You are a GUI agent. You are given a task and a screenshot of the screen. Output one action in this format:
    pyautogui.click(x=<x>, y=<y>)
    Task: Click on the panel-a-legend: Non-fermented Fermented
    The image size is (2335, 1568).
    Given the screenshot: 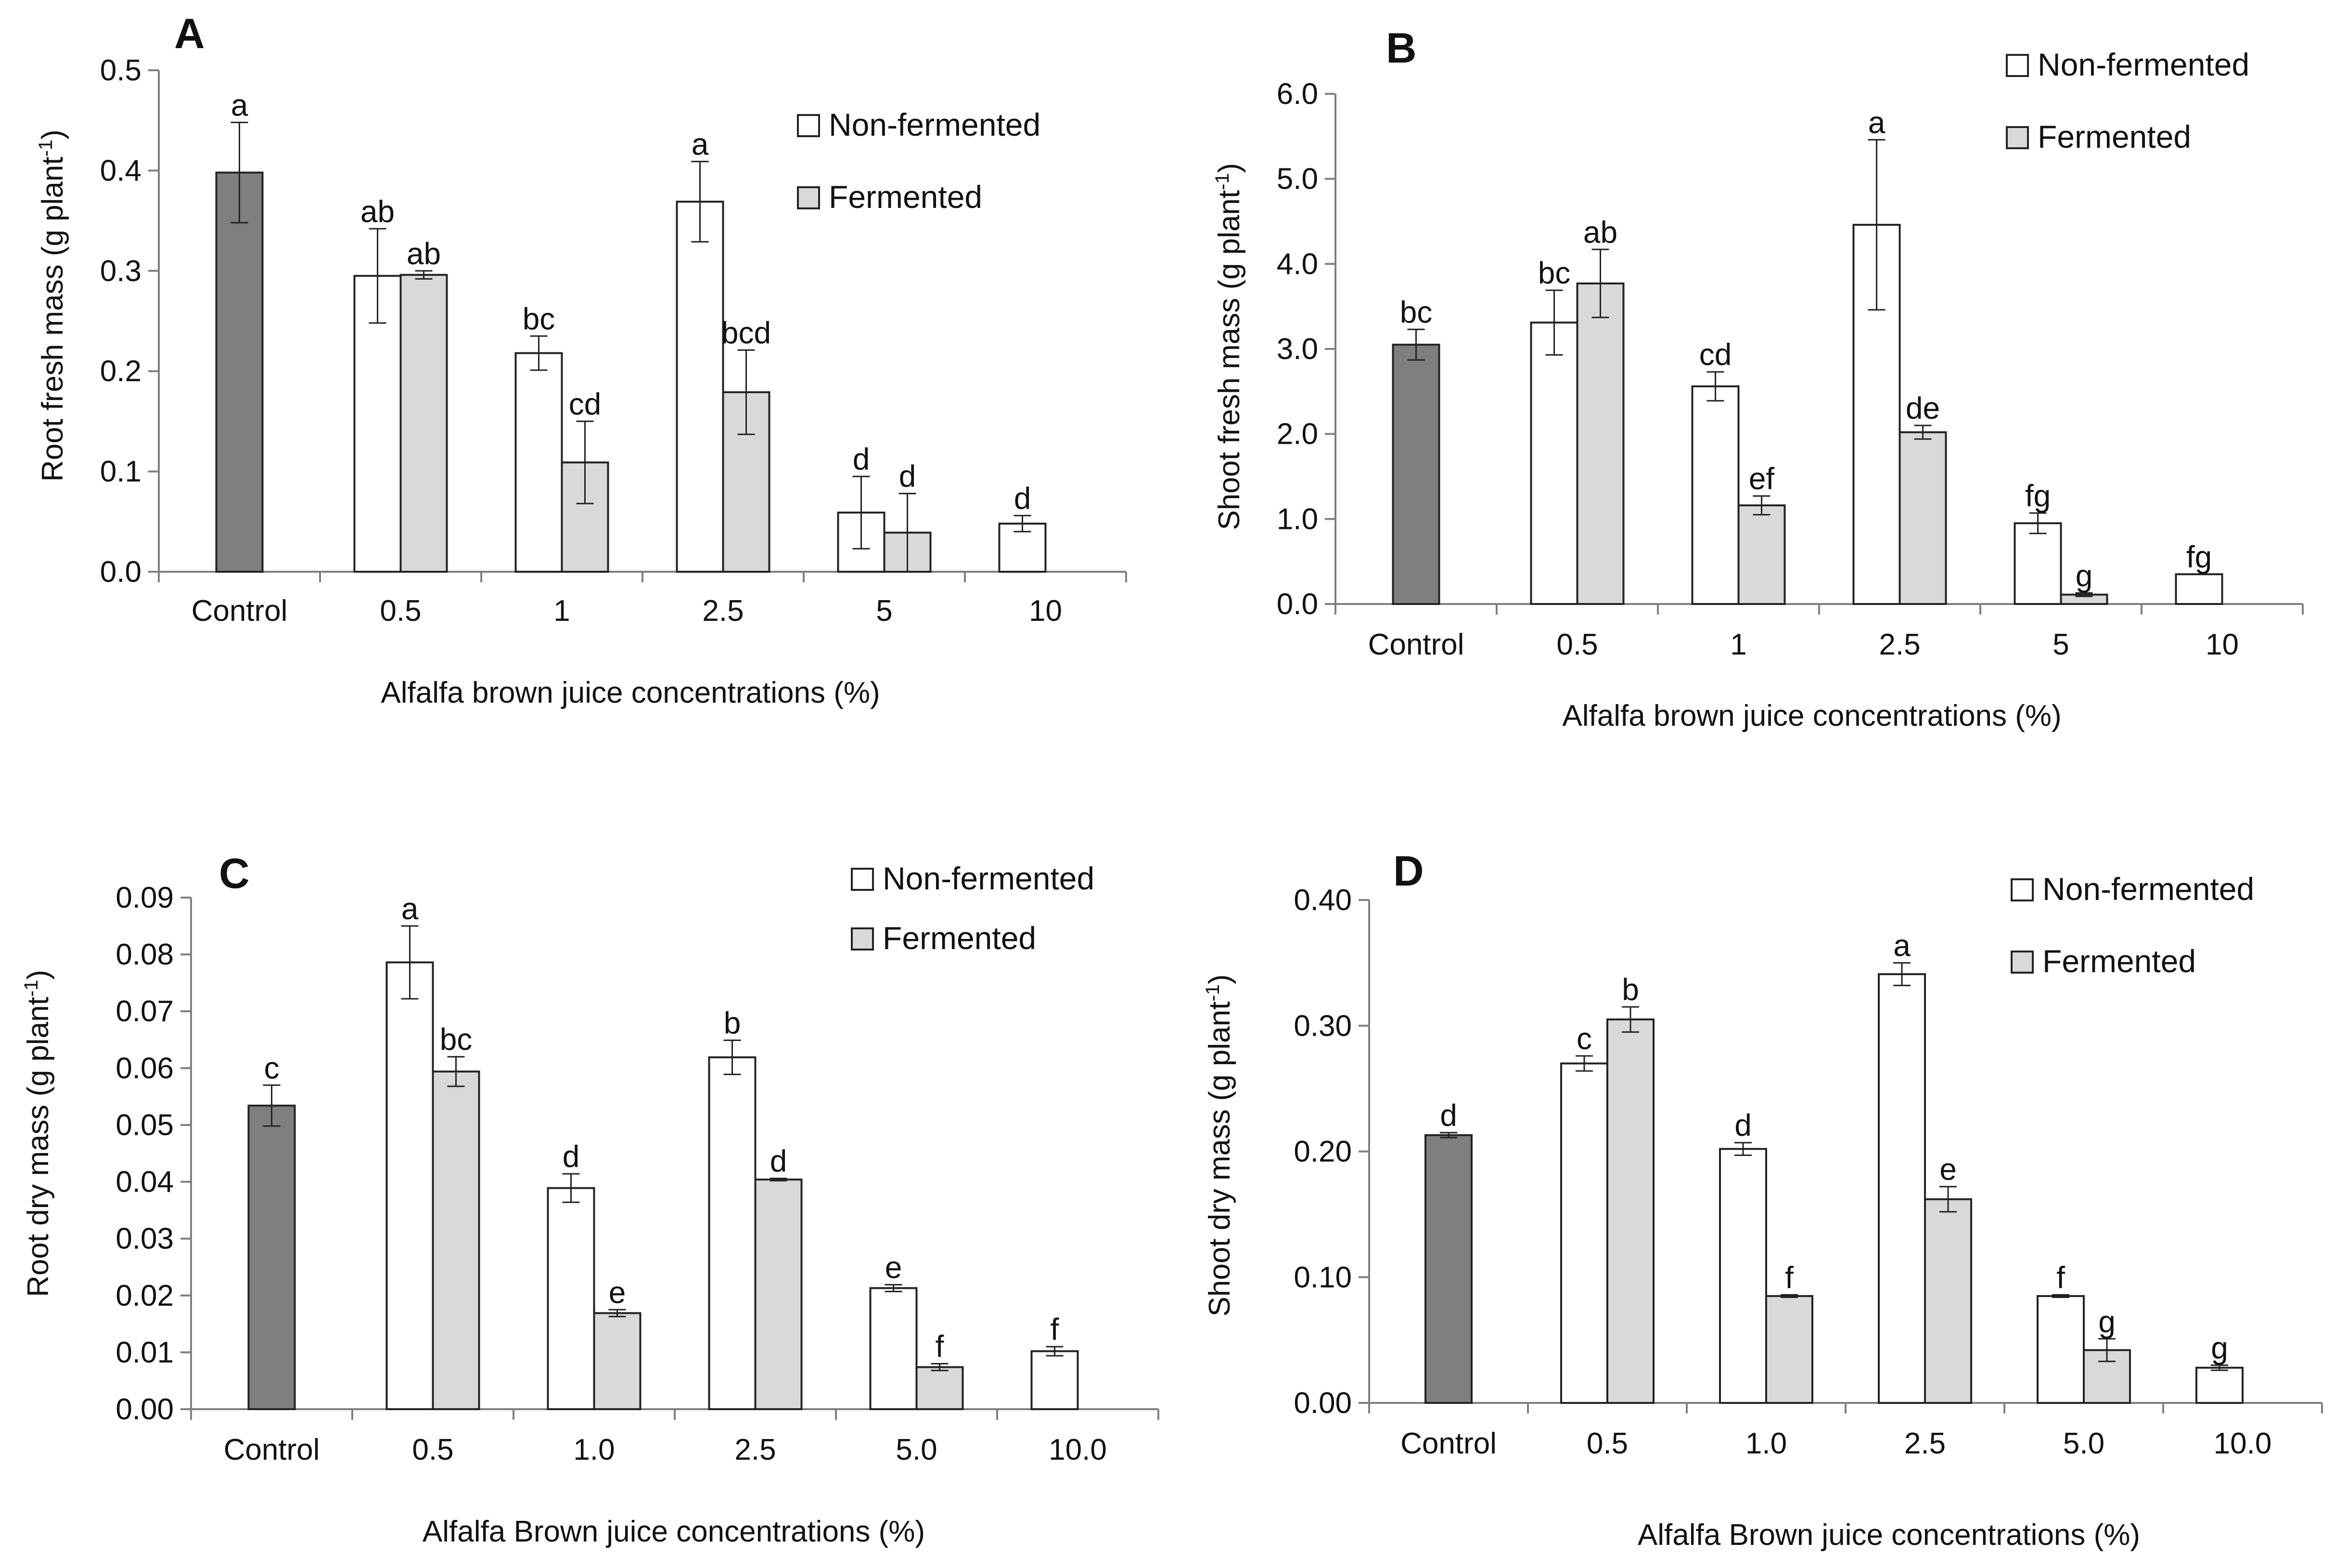 What is the action you would take?
    pyautogui.click(x=918, y=161)
    